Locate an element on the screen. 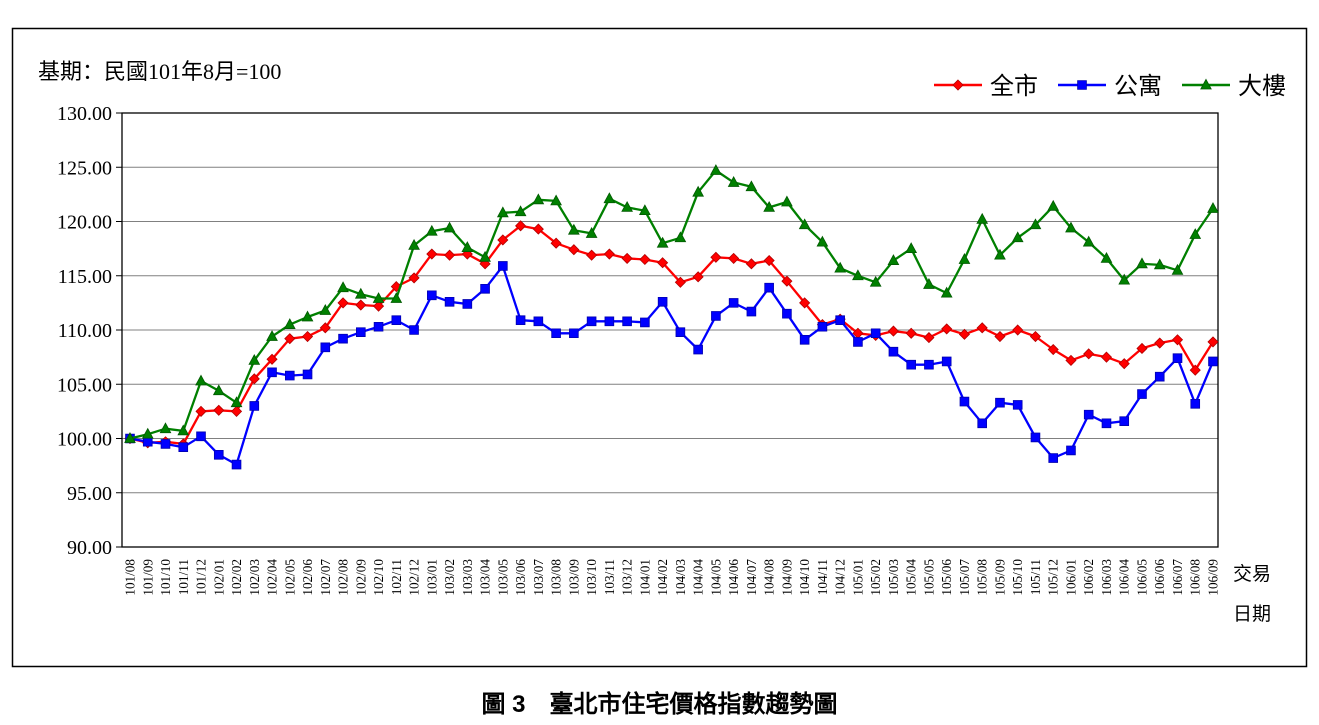 This screenshot has height=725, width=1319. x-tick-label: 102/02 is located at coordinates (236, 577).